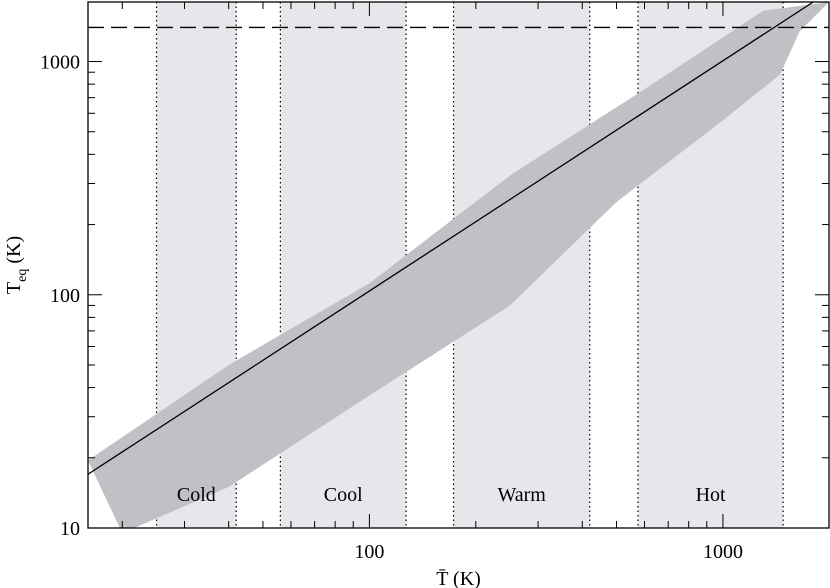  Describe the element at coordinates (458, 578) in the screenshot. I see `x-axis-title: T̄ (K)` at that location.